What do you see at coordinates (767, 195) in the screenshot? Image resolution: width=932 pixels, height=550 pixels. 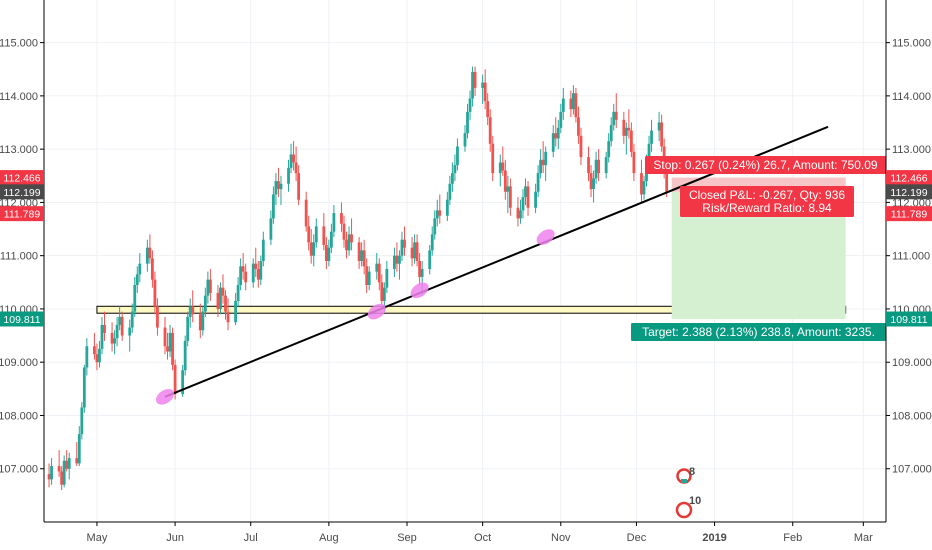 I see `status-label-text: Closed P&L: -0.267, Qty: 936` at bounding box center [767, 195].